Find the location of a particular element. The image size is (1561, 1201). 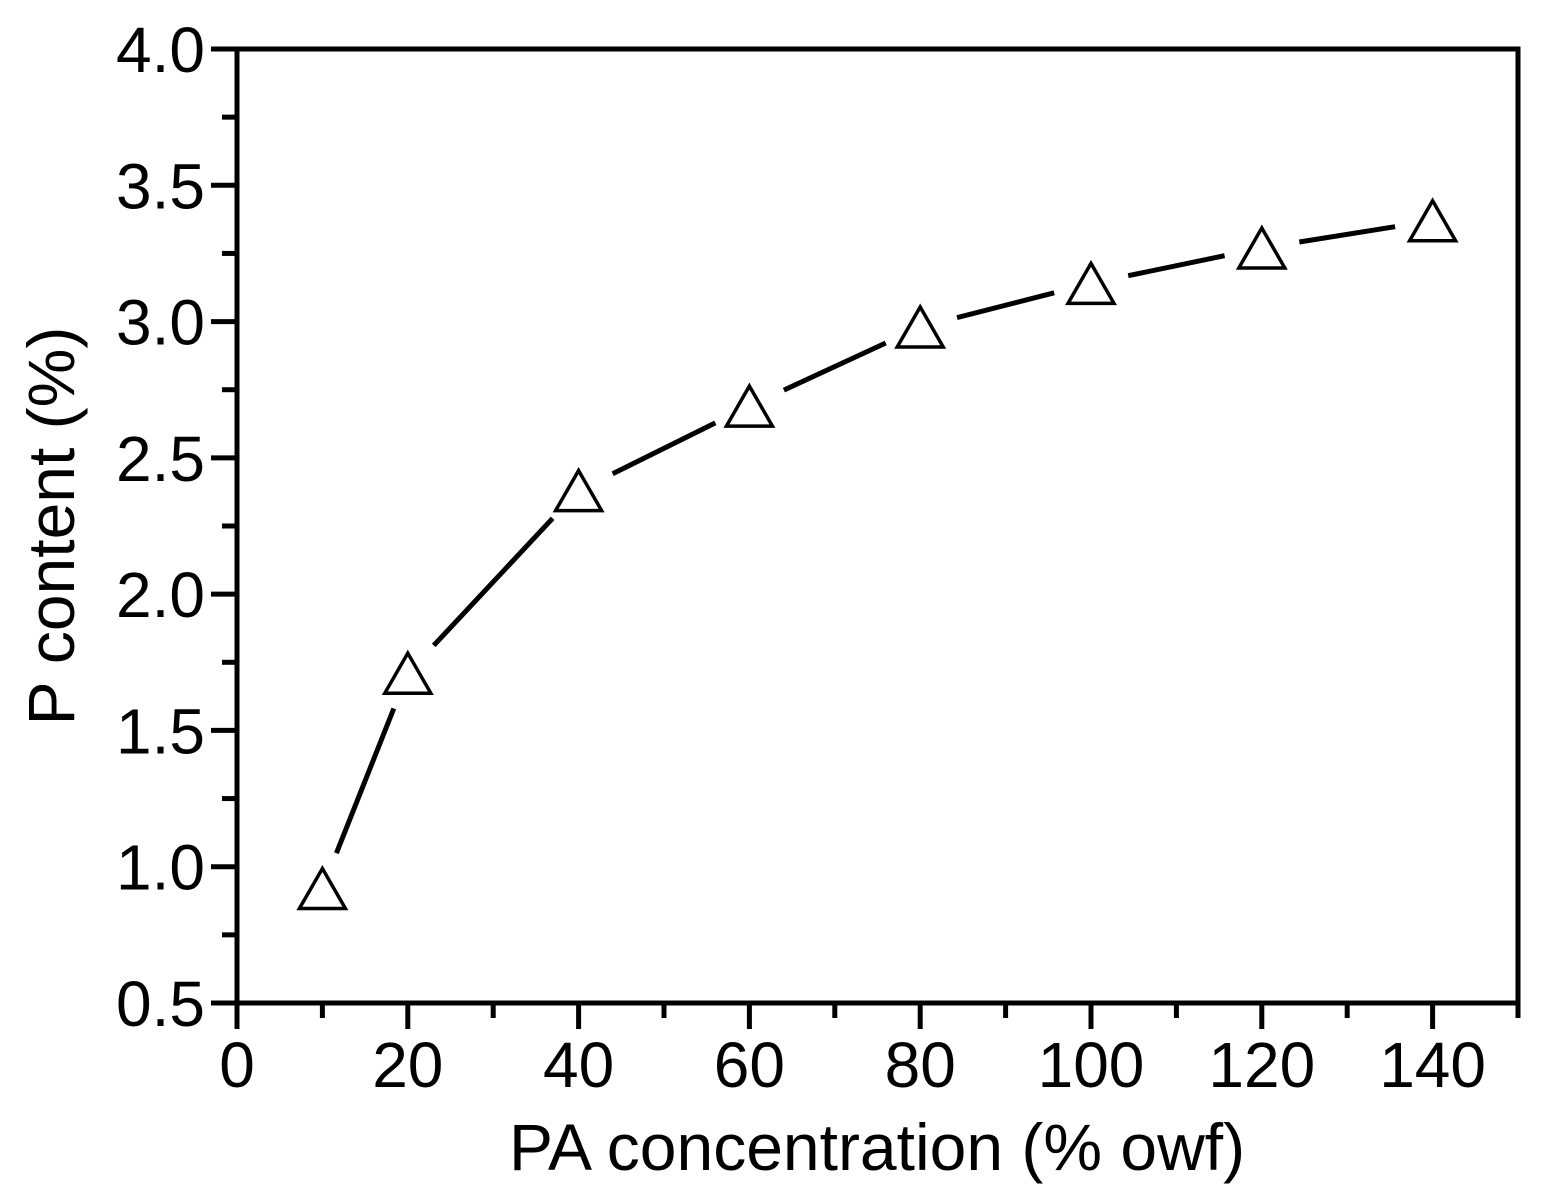

y-tick-label: 2.0 is located at coordinates (160, 595).